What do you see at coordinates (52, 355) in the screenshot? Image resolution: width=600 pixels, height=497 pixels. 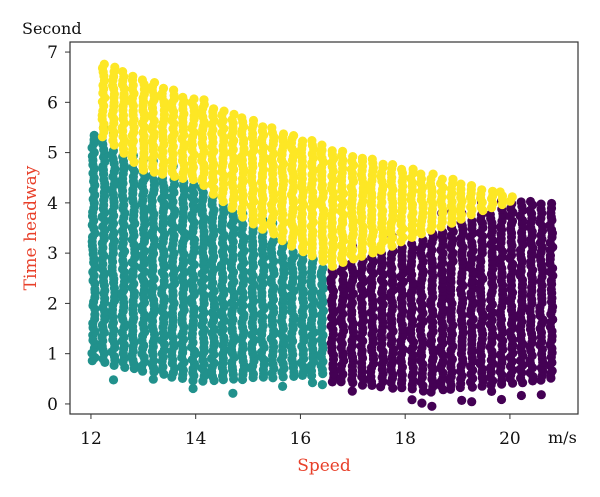 I see `y-tick-label: 1` at bounding box center [52, 355].